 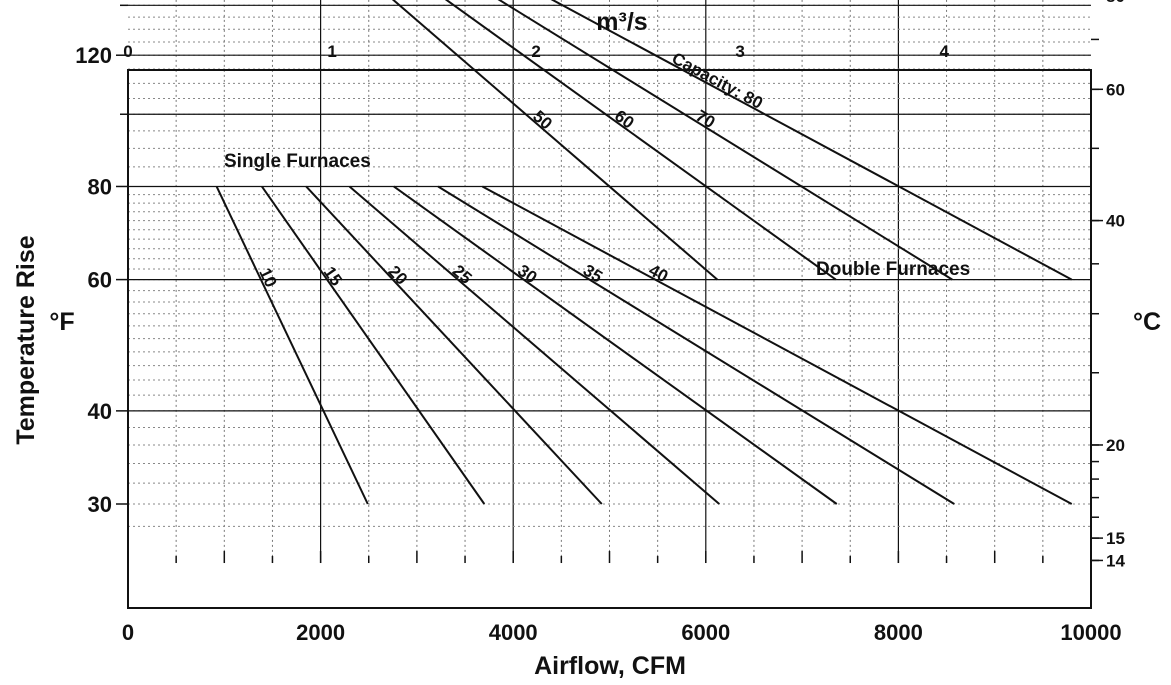 I want to click on capacity-label-15: 15, so click(x=333, y=276).